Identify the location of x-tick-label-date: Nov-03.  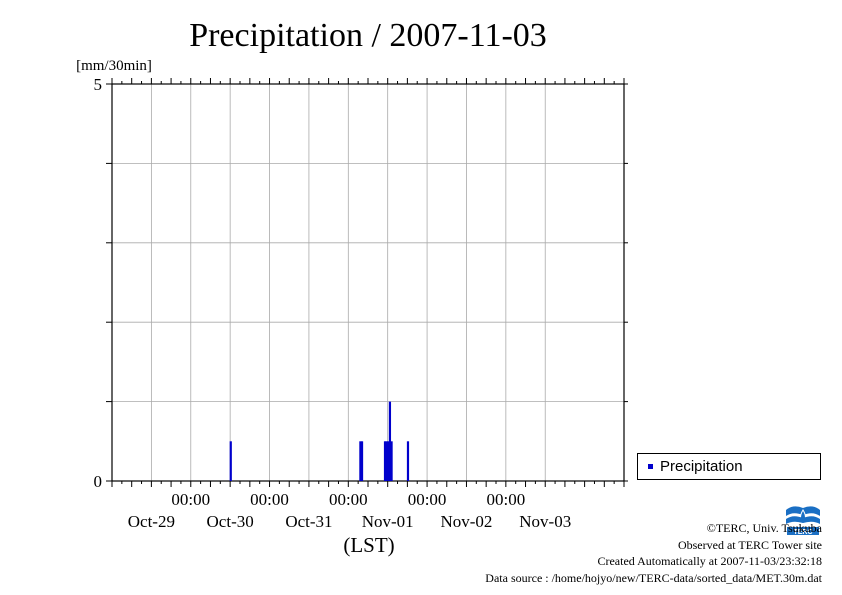
(545, 521).